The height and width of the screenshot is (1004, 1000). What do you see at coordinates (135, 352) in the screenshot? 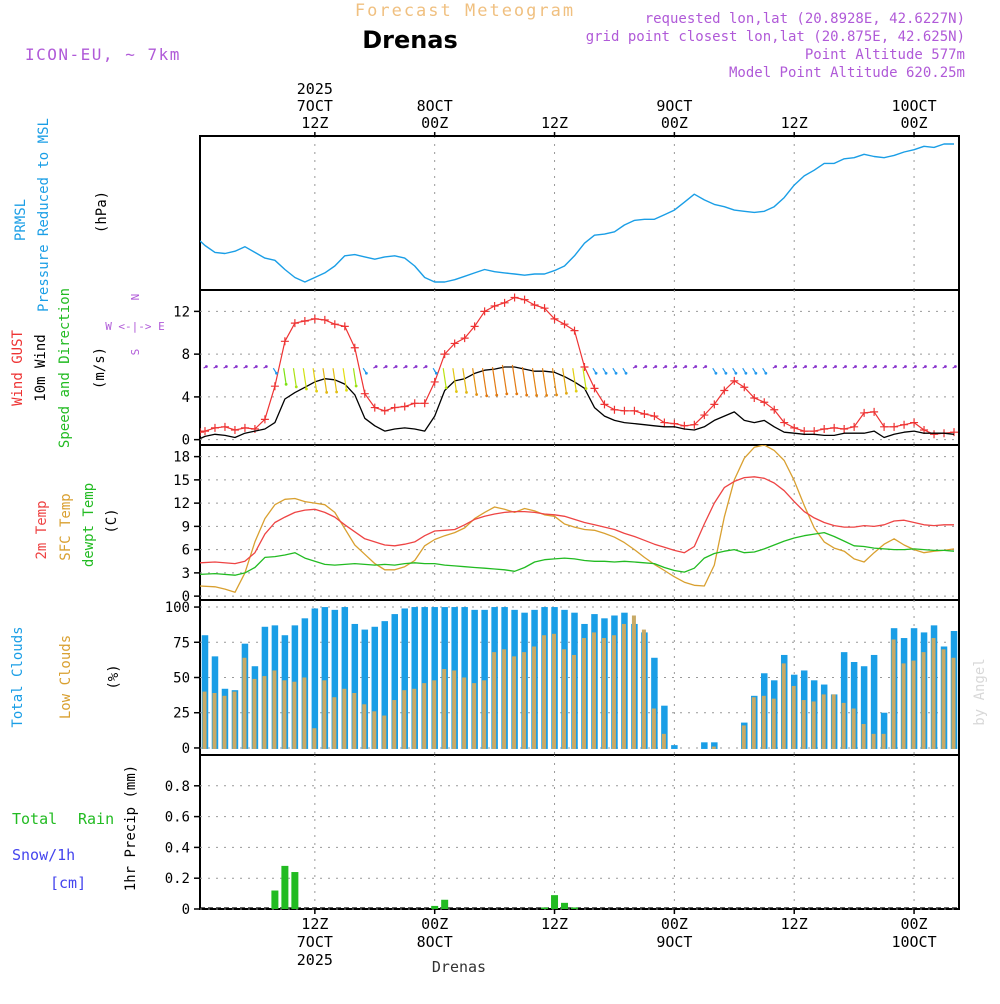
I see `compass-s: S` at bounding box center [135, 352].